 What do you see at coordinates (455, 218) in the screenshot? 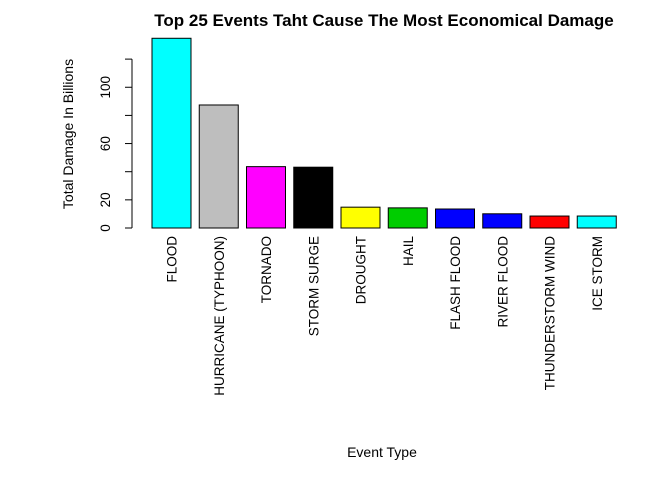
I see `bar-flash-flood` at bounding box center [455, 218].